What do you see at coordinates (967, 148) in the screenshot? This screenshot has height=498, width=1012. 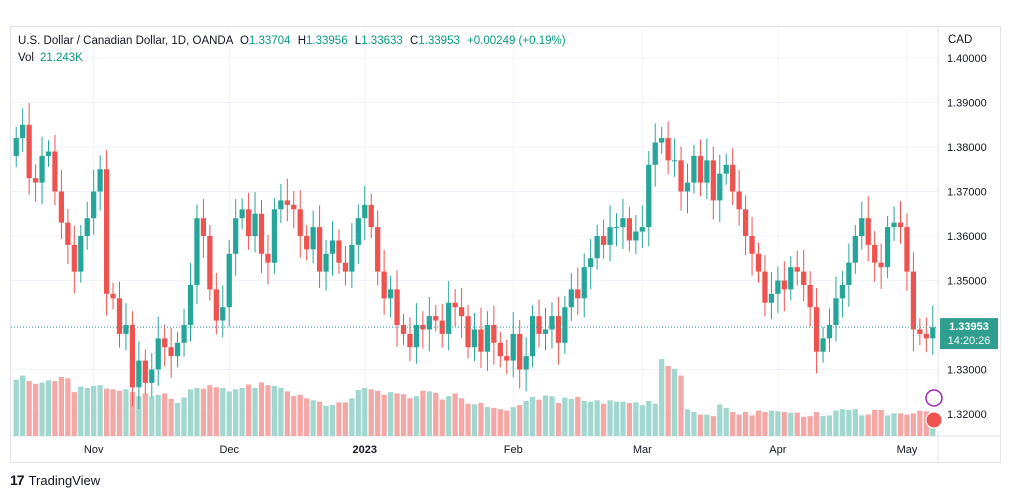 I see `price-tick-label: 1.38000` at bounding box center [967, 148].